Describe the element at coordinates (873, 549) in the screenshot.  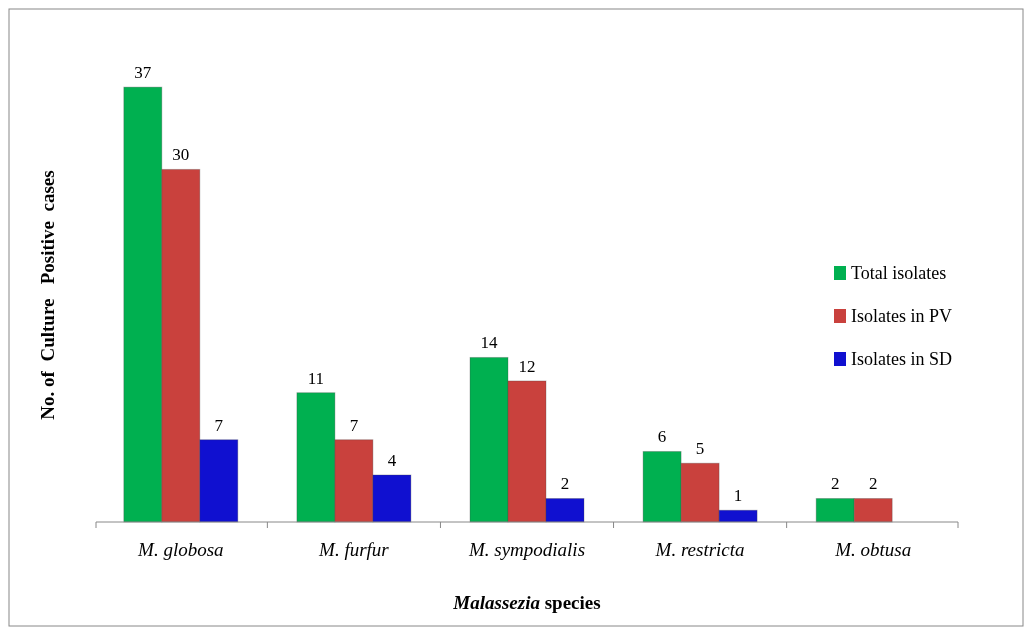
I see `x-tick-label: M. obtusa` at that location.